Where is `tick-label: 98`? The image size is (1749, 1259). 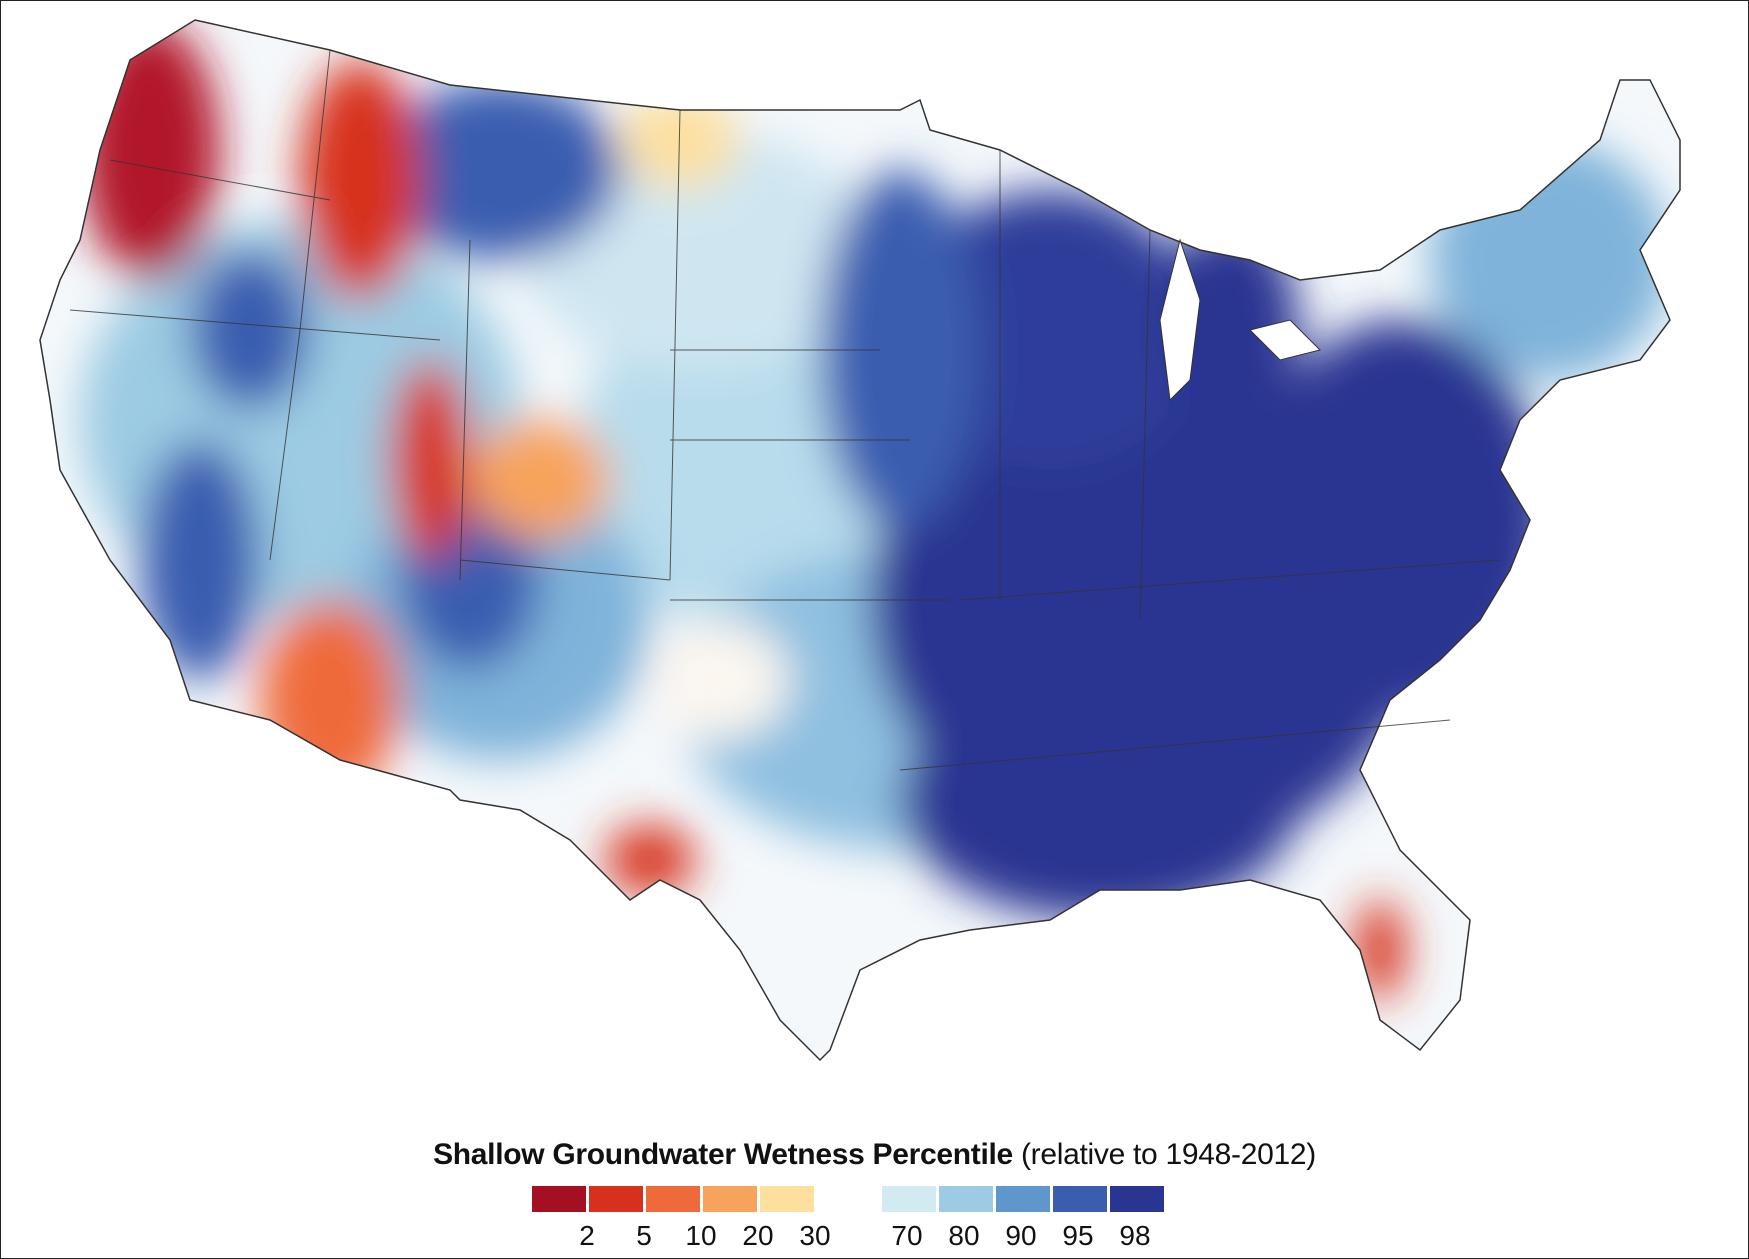 tick-label: 98 is located at coordinates (1135, 1235).